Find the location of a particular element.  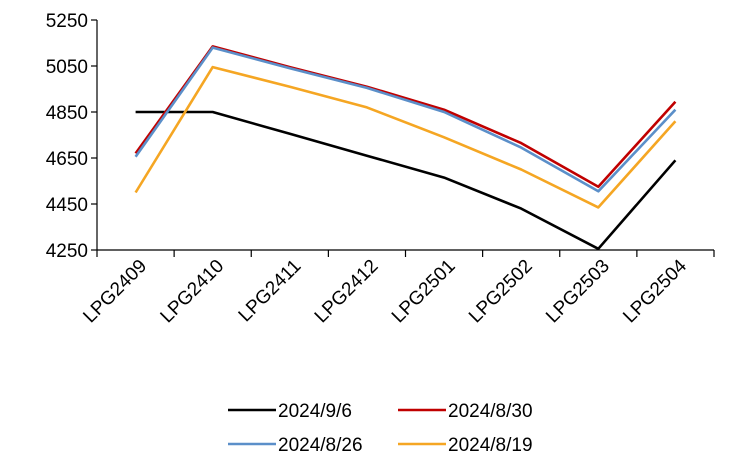

x-tick-label: LPG2501 is located at coordinates (424, 292).